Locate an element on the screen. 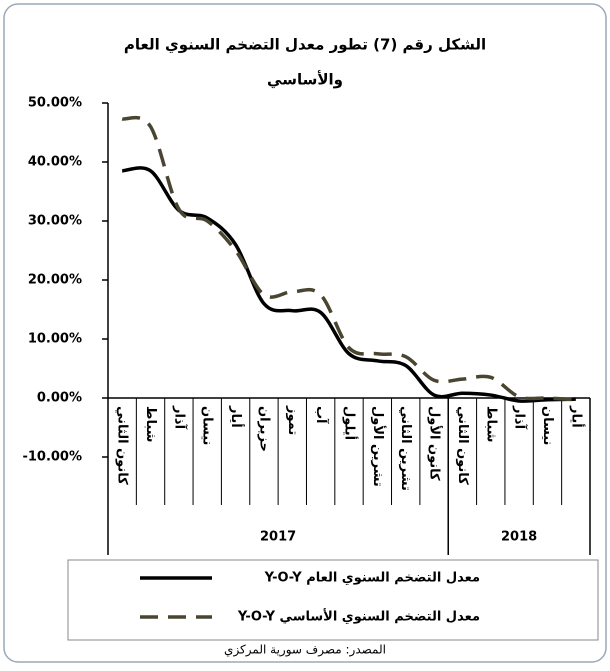  x-tick-label: تموز is located at coordinates (292, 420).